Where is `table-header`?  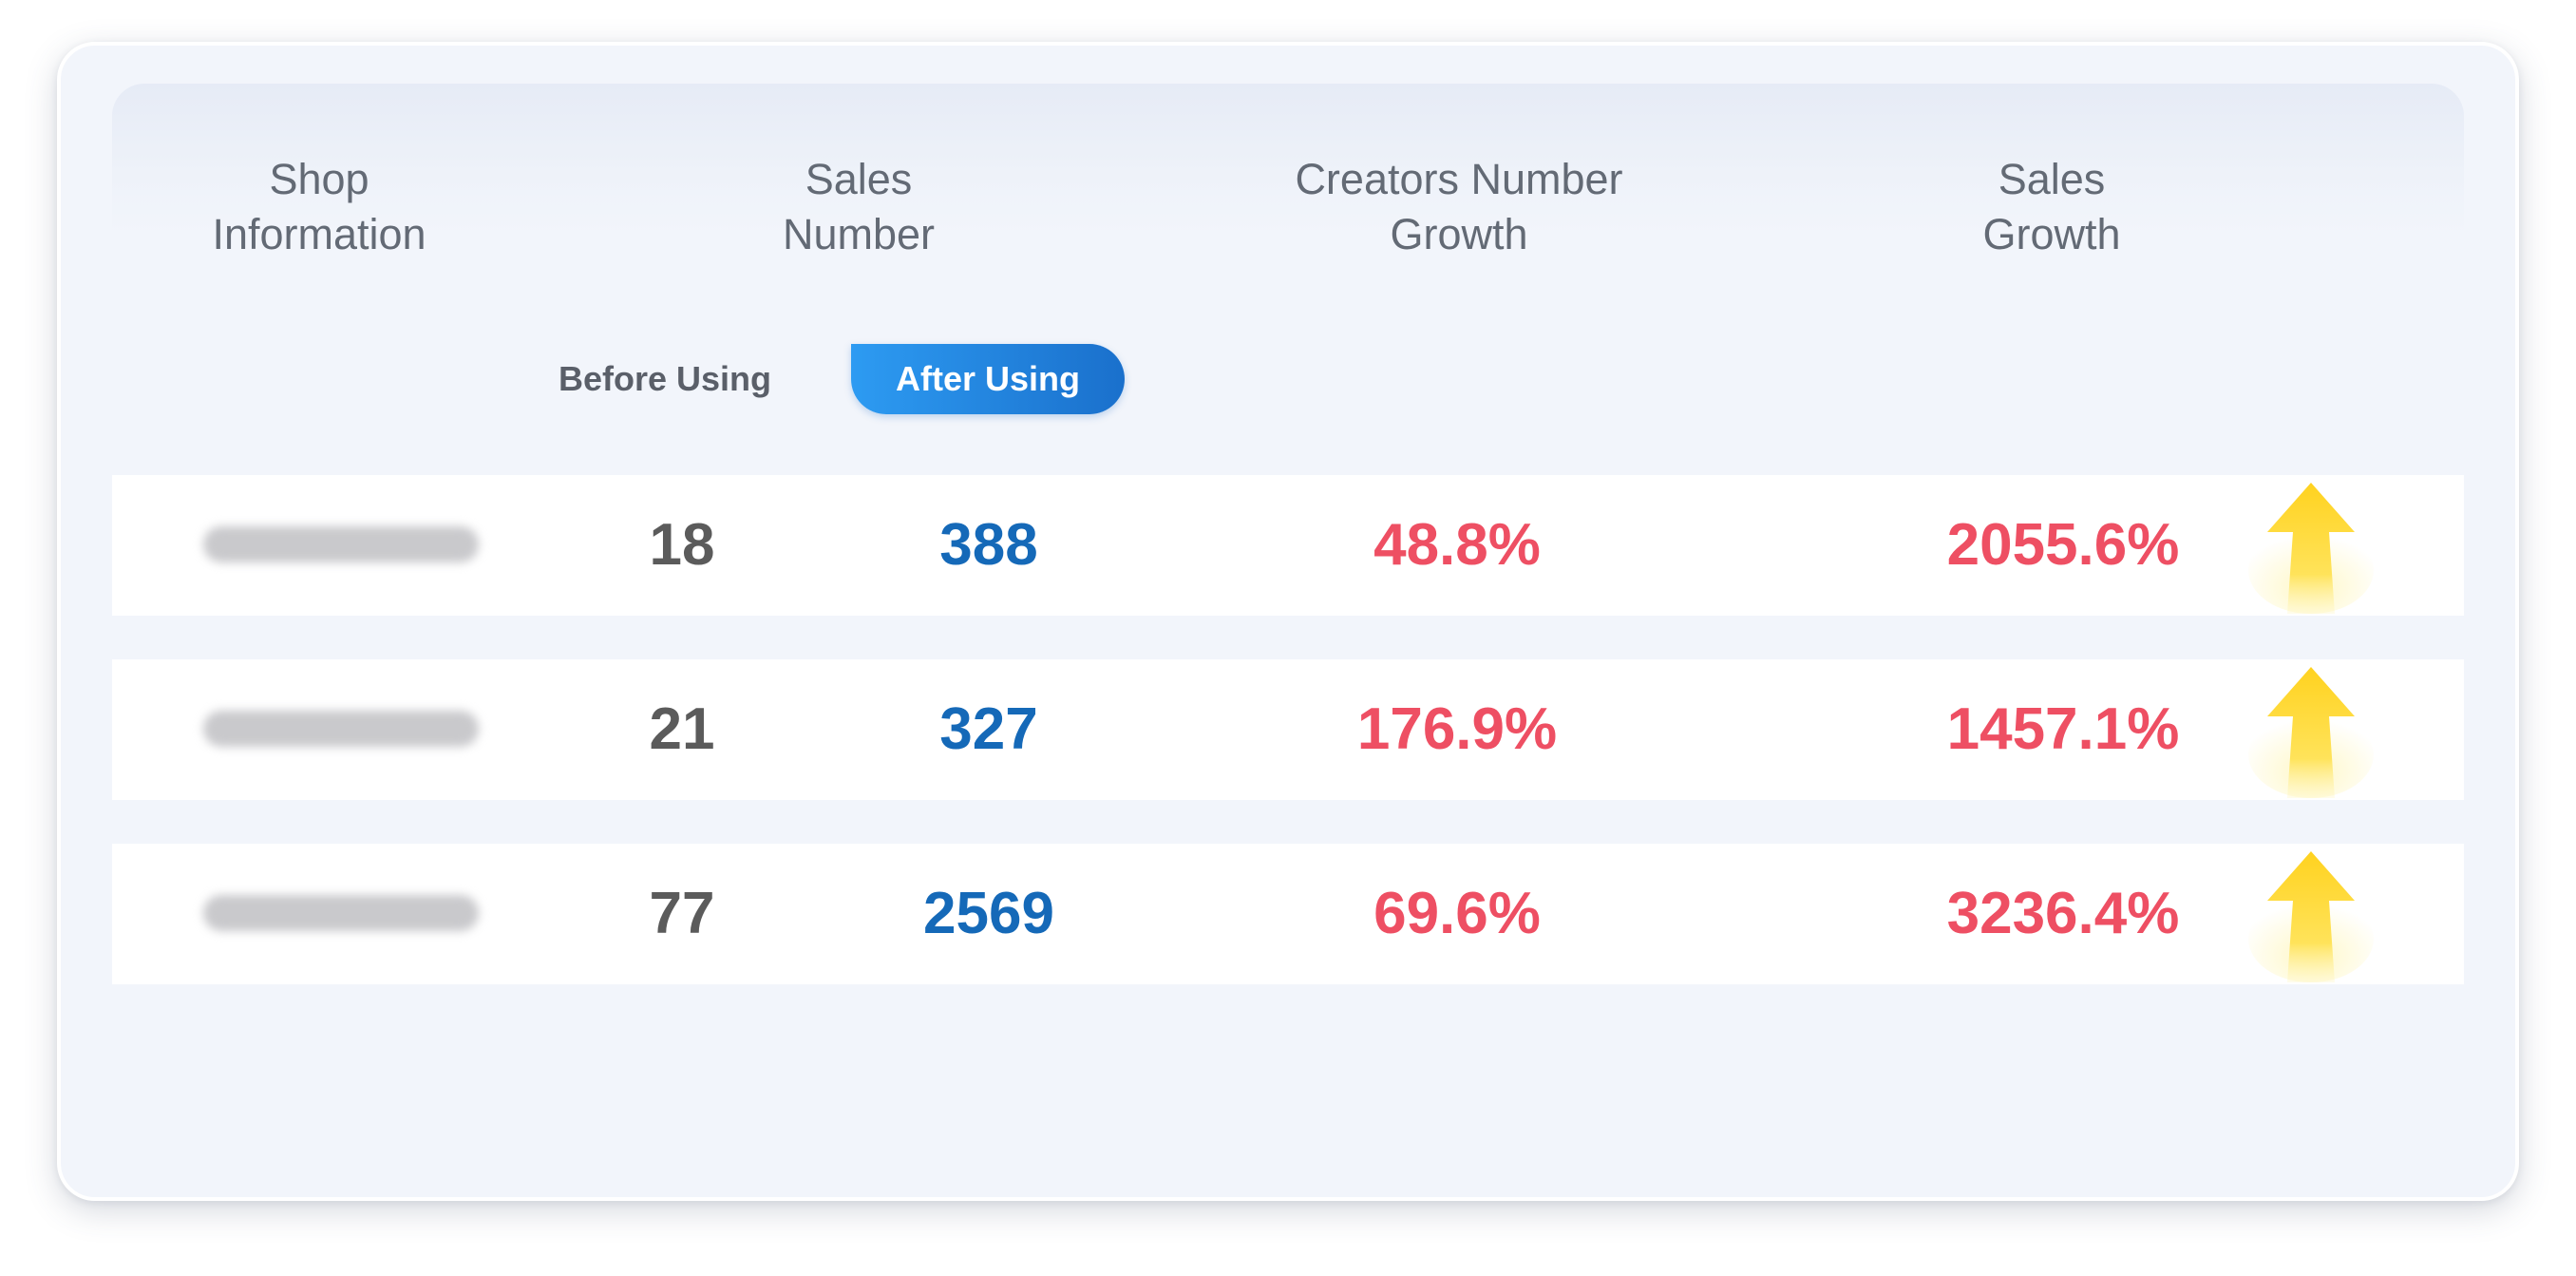 table-header is located at coordinates (1288, 160).